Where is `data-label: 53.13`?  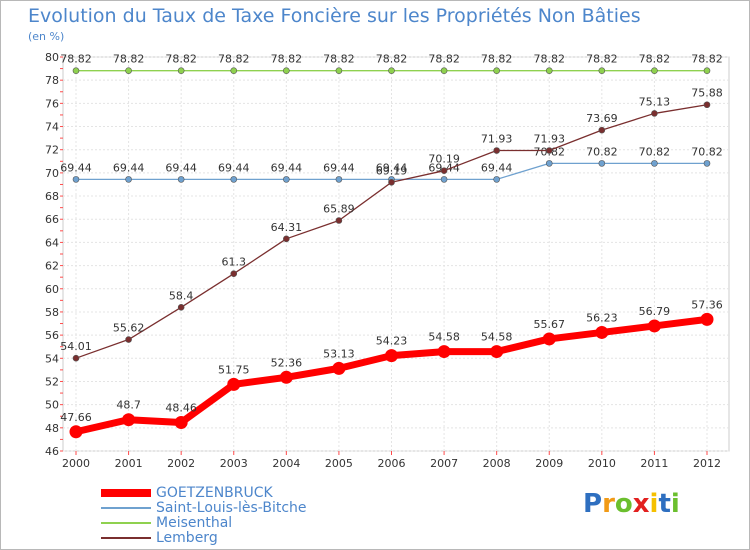 data-label: 53.13 is located at coordinates (339, 353).